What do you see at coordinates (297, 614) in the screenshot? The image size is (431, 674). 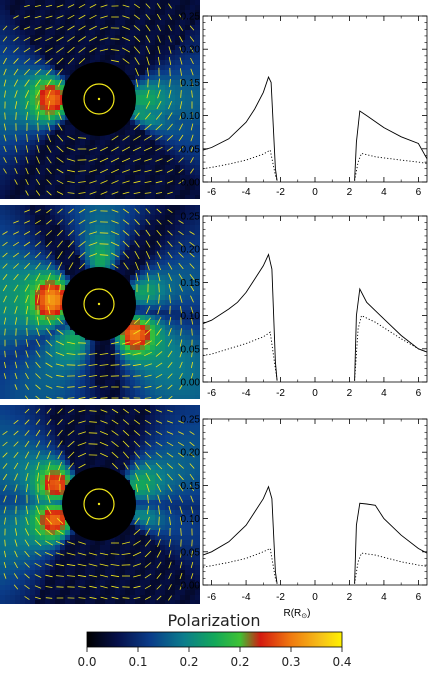 I see `x-axis-label: R(R⊙)` at bounding box center [297, 614].